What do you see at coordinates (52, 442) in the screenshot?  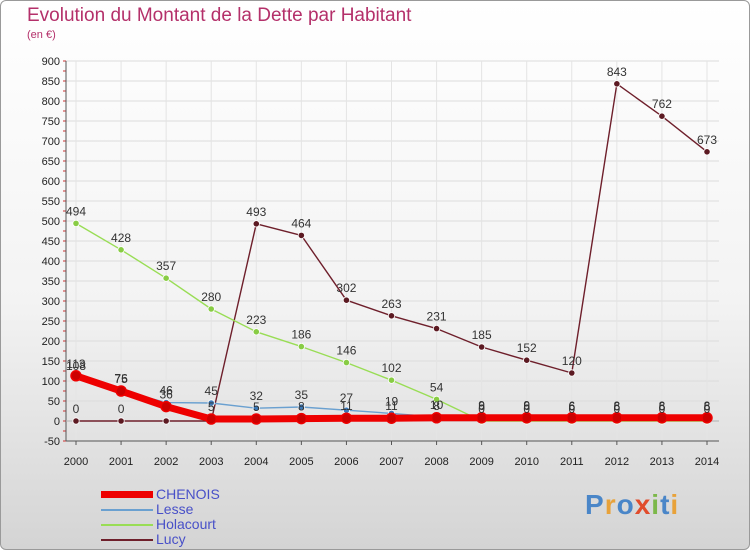 I see `y-tick-label: -50` at bounding box center [52, 442].